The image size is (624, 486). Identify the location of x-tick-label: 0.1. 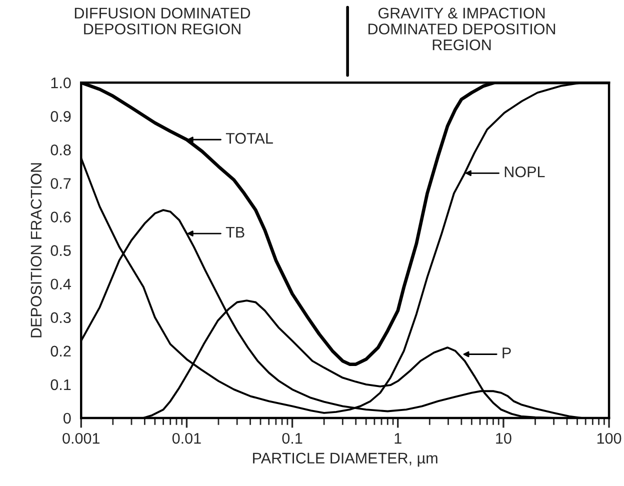
(292, 438).